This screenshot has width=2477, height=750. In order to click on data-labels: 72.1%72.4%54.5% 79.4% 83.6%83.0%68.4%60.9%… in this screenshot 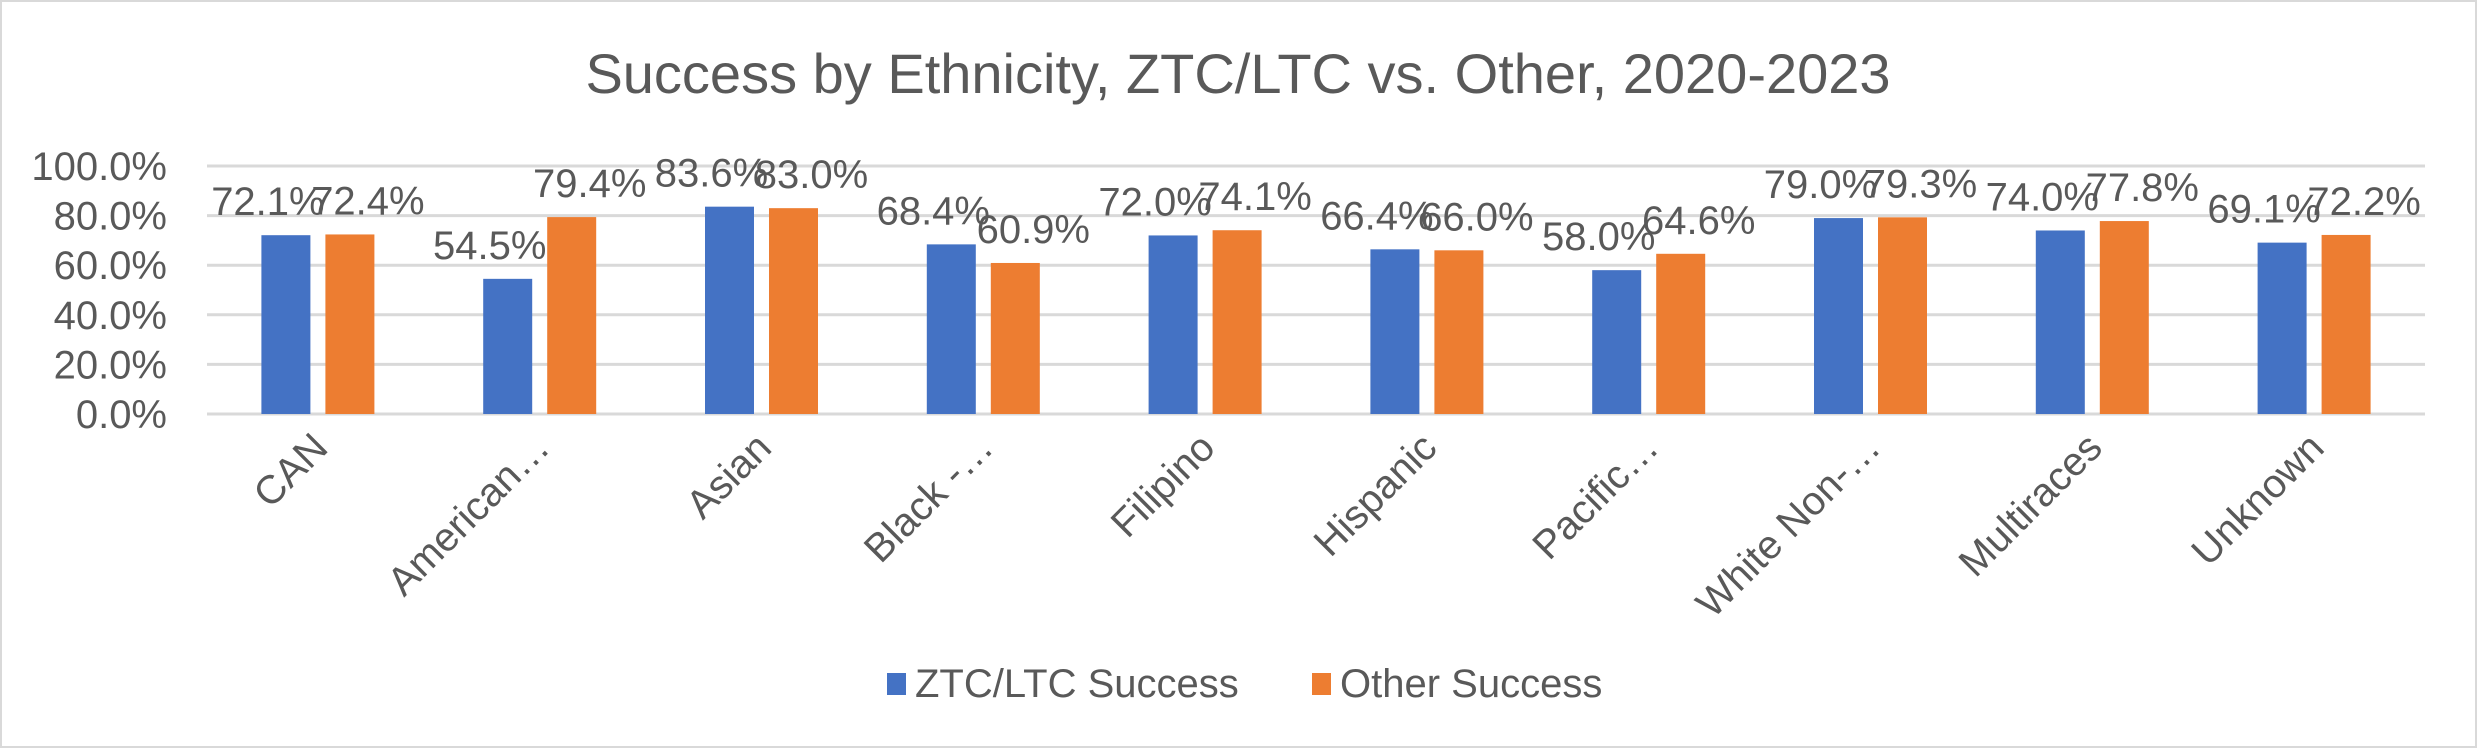, I will do `click(1316, 210)`.